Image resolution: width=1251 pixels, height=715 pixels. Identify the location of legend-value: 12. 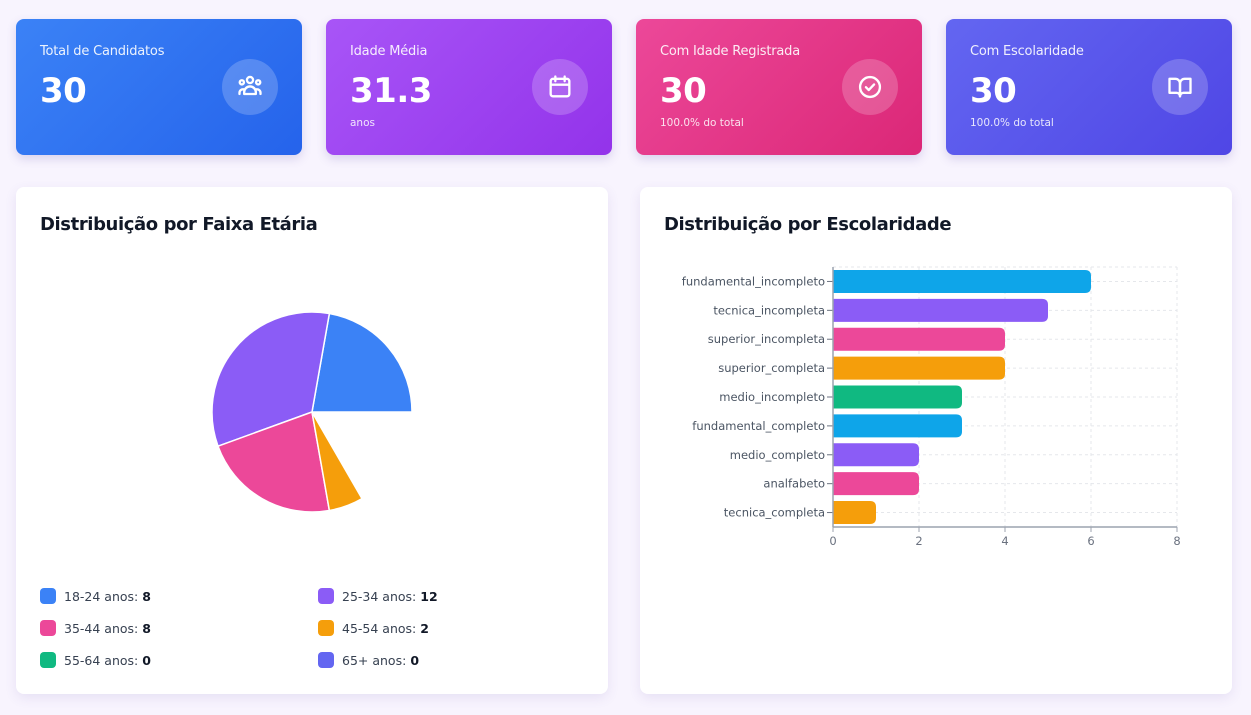
(429, 596).